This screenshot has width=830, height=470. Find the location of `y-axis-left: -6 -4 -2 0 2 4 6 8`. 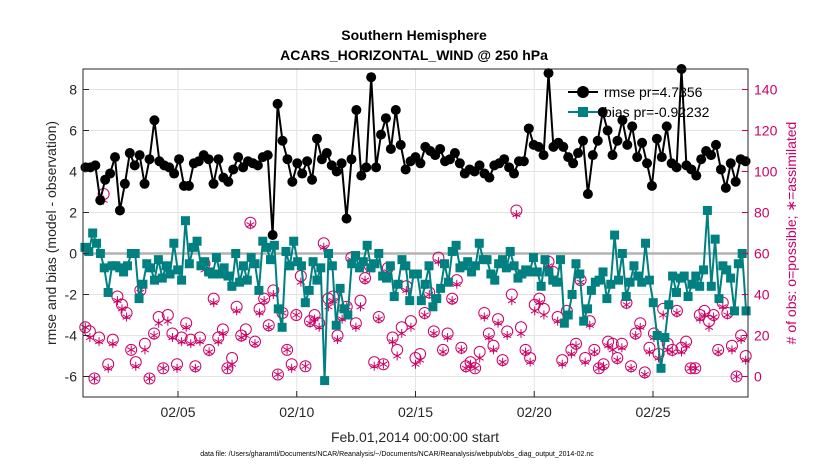

y-axis-left: -6 -4 -2 0 2 4 6 8 is located at coordinates (77, 233).